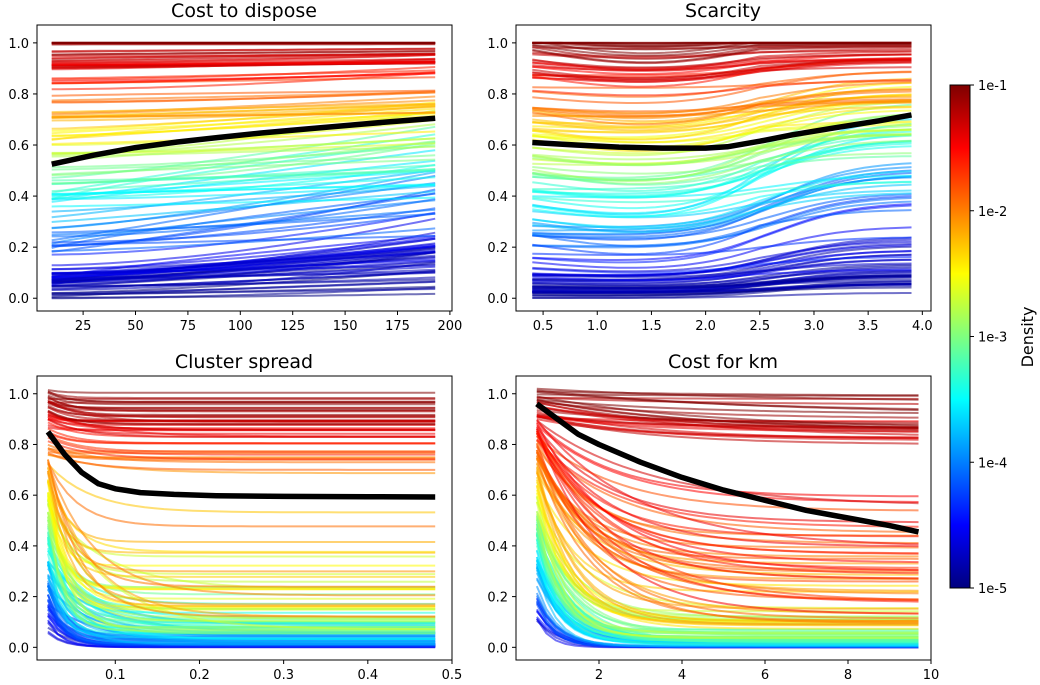 The width and height of the screenshot is (1040, 685). Describe the element at coordinates (992, 338) in the screenshot. I see `colorbar-tick-label: 1e-3` at that location.